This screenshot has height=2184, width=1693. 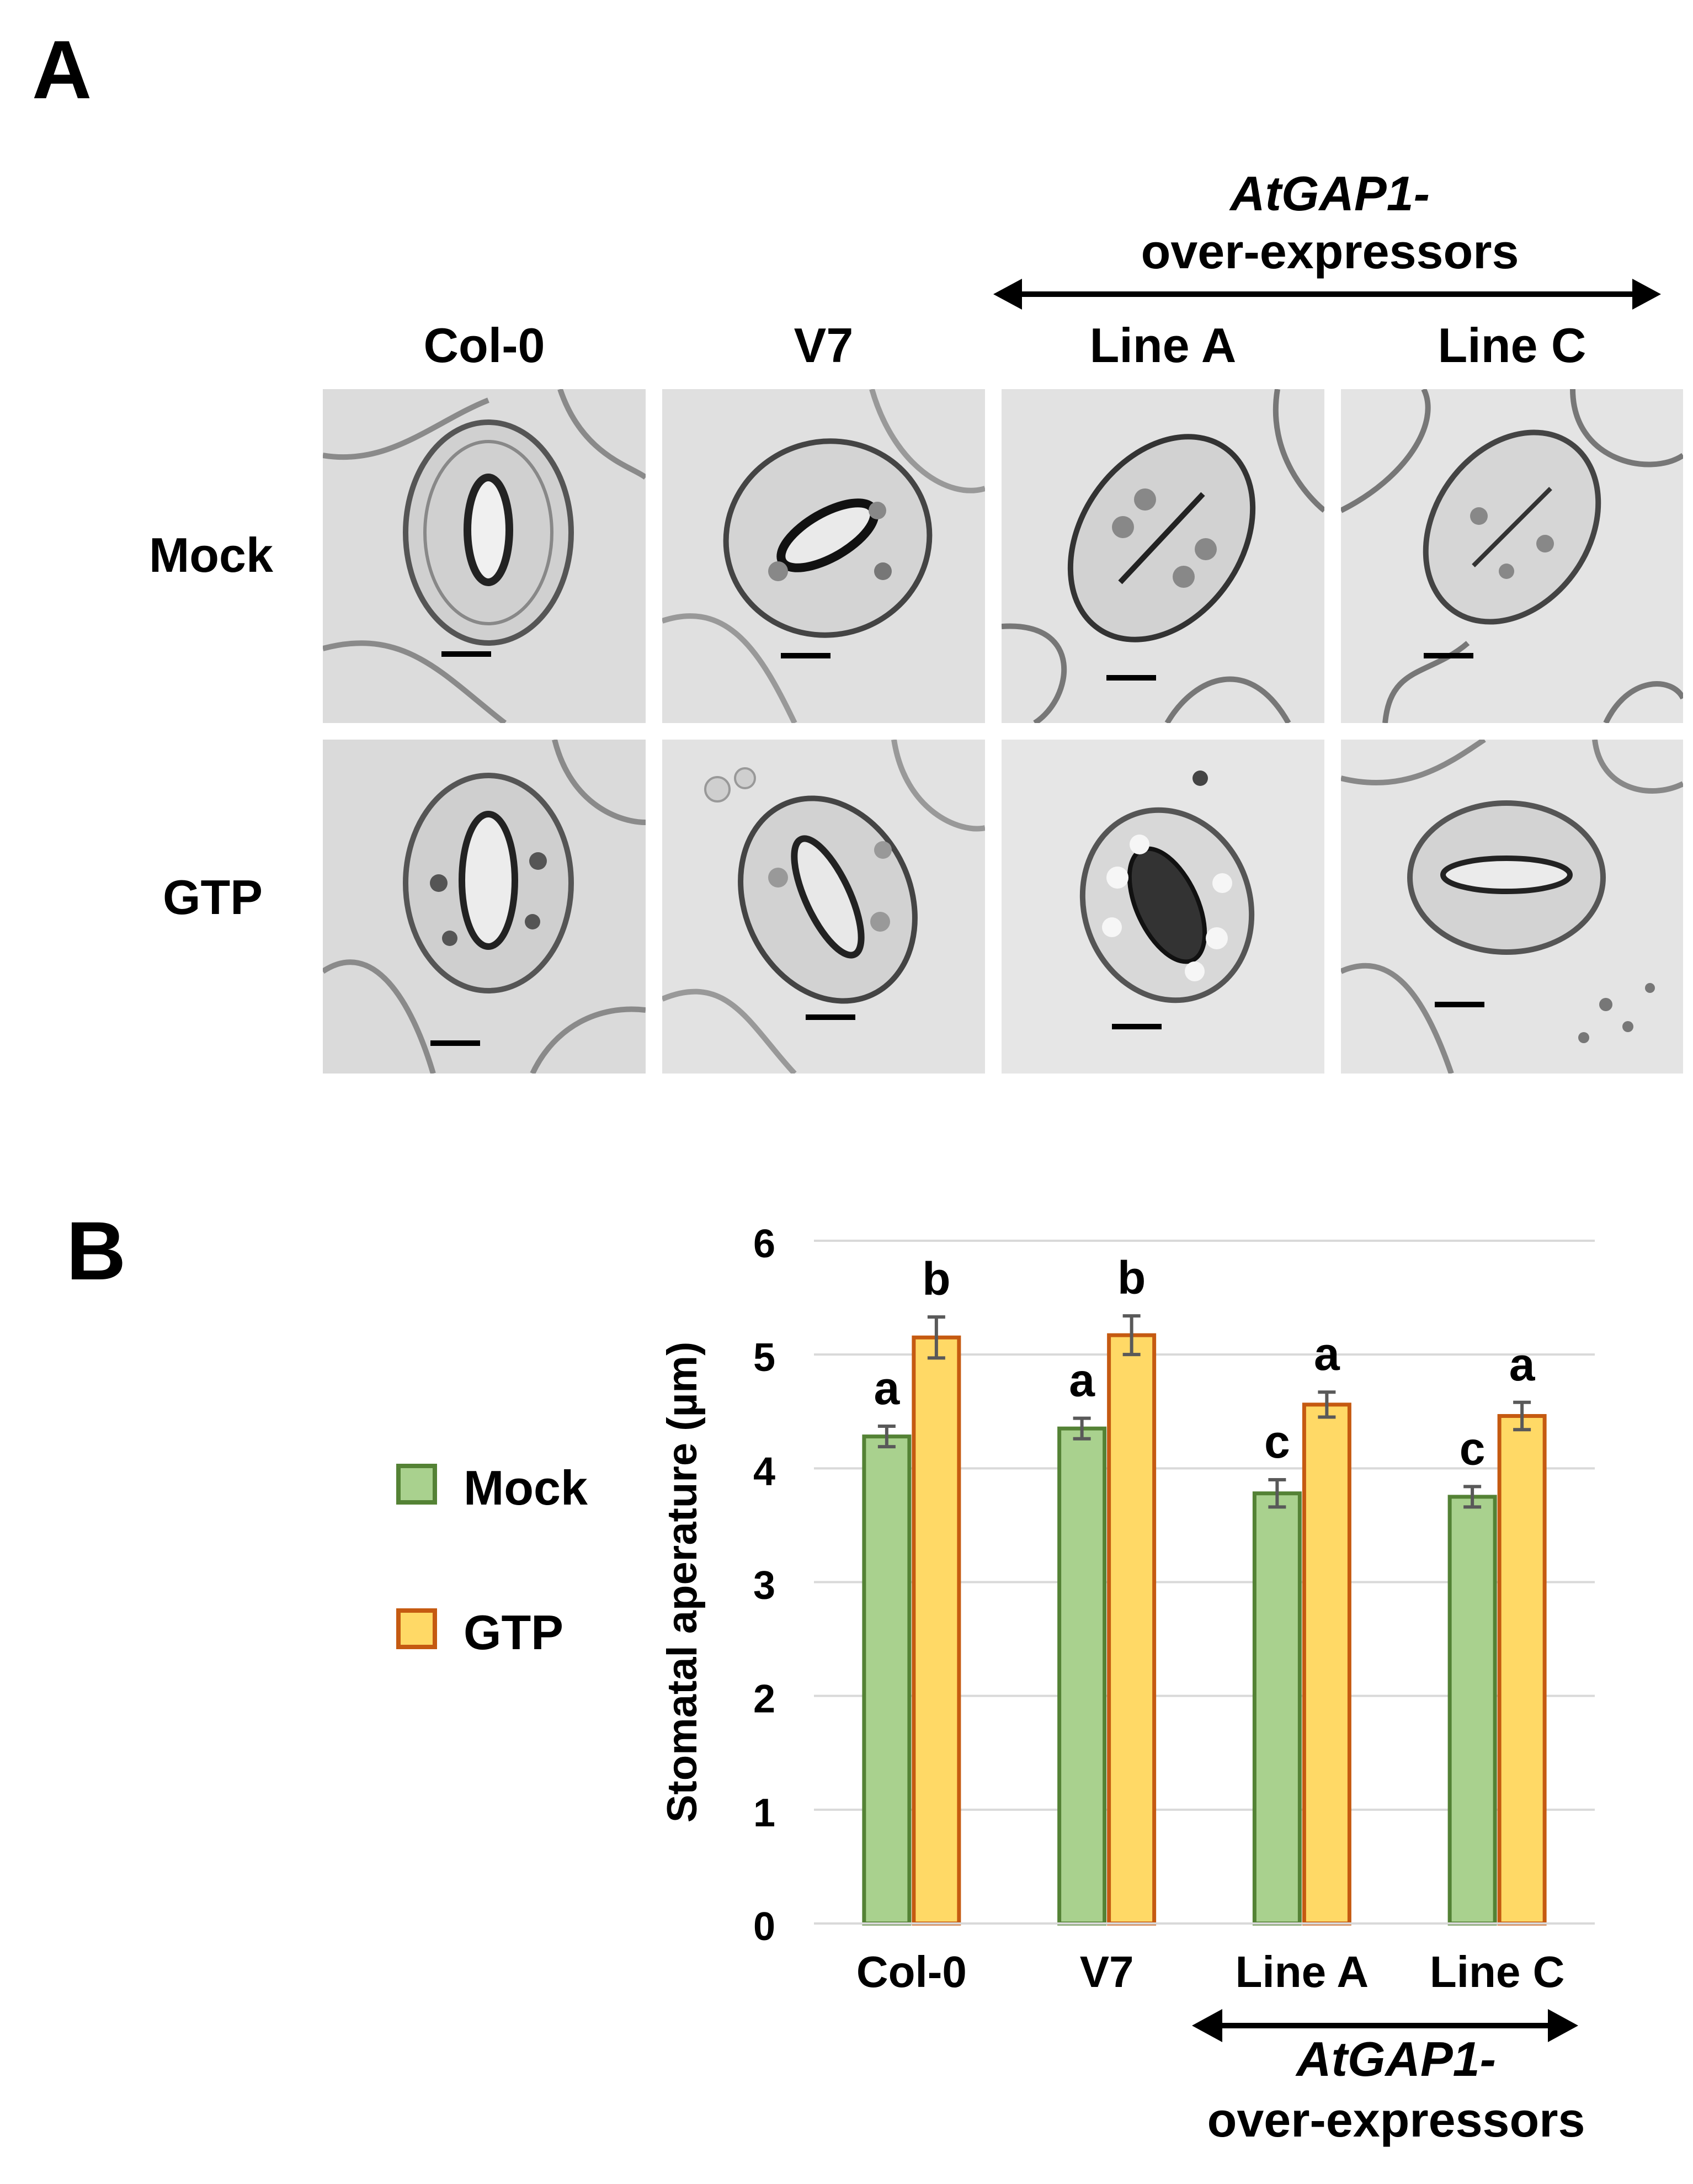 What do you see at coordinates (513, 1632) in the screenshot?
I see `legend-label-gtp: GTP` at bounding box center [513, 1632].